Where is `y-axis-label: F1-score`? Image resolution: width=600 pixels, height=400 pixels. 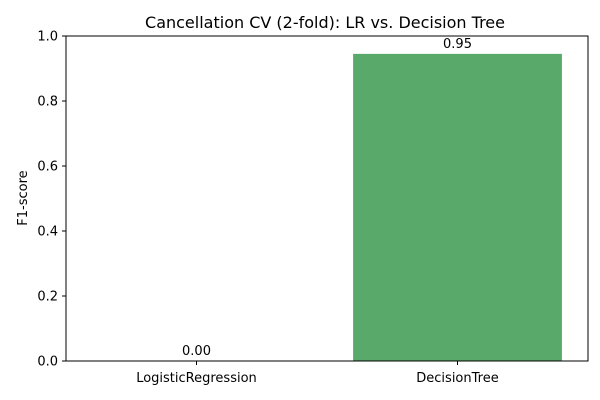 y-axis-label: F1-score is located at coordinates (23, 197).